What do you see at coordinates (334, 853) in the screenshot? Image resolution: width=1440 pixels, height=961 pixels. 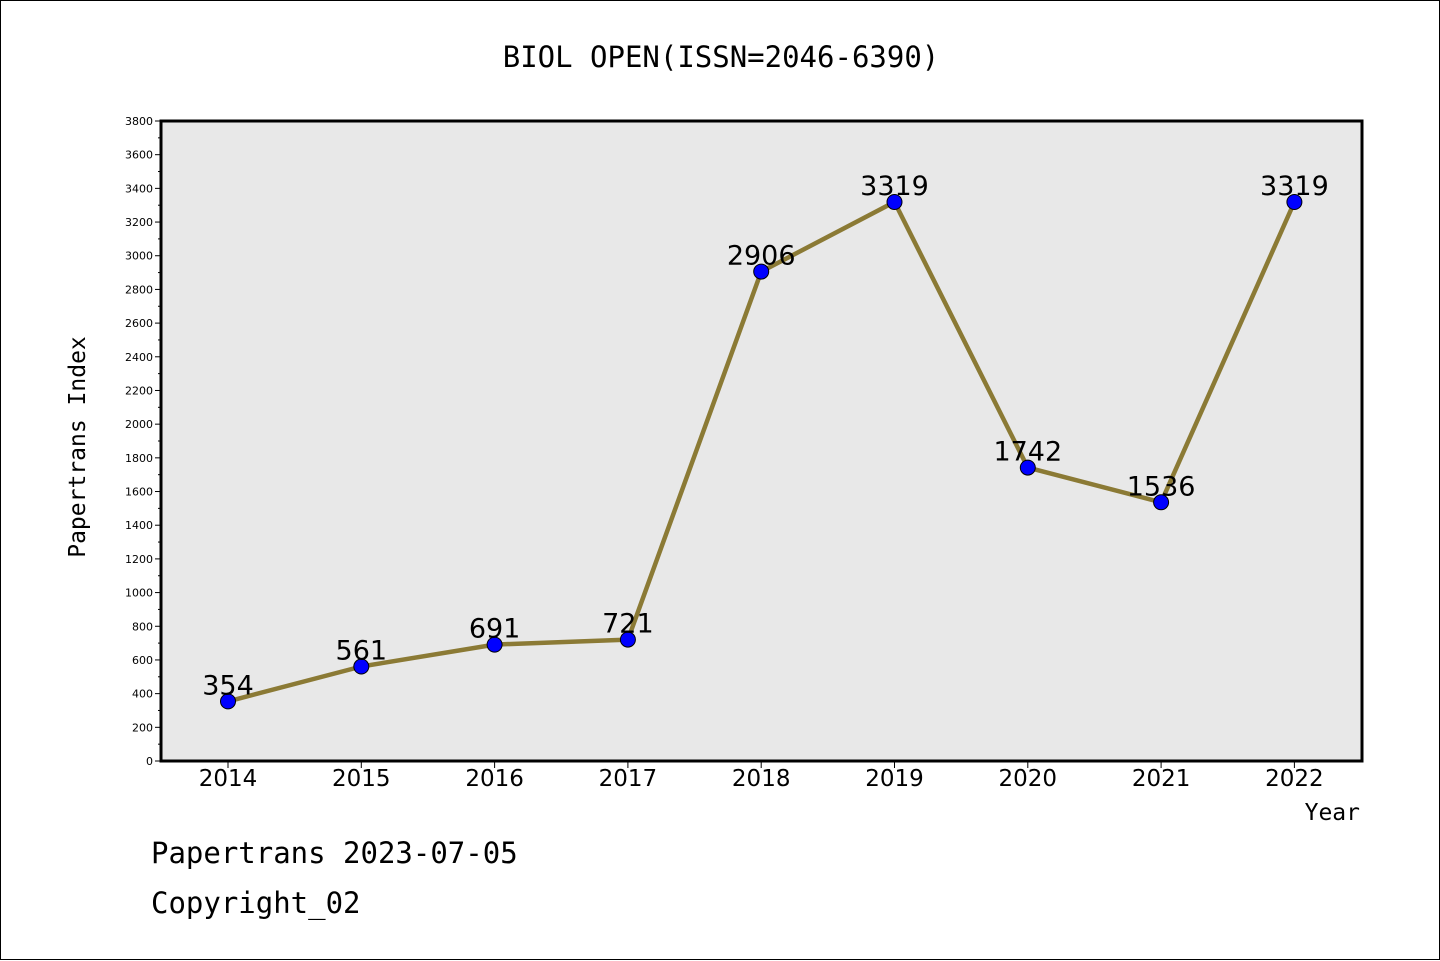 I see `footer-date: Papertrans 2023-07-05` at bounding box center [334, 853].